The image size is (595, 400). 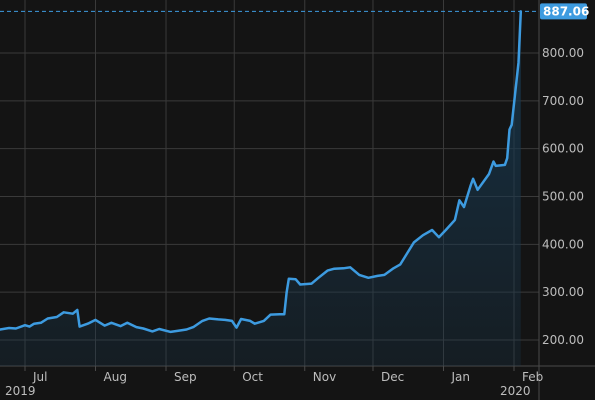 What do you see at coordinates (115, 377) in the screenshot?
I see `x-tick-label: Aug` at bounding box center [115, 377].